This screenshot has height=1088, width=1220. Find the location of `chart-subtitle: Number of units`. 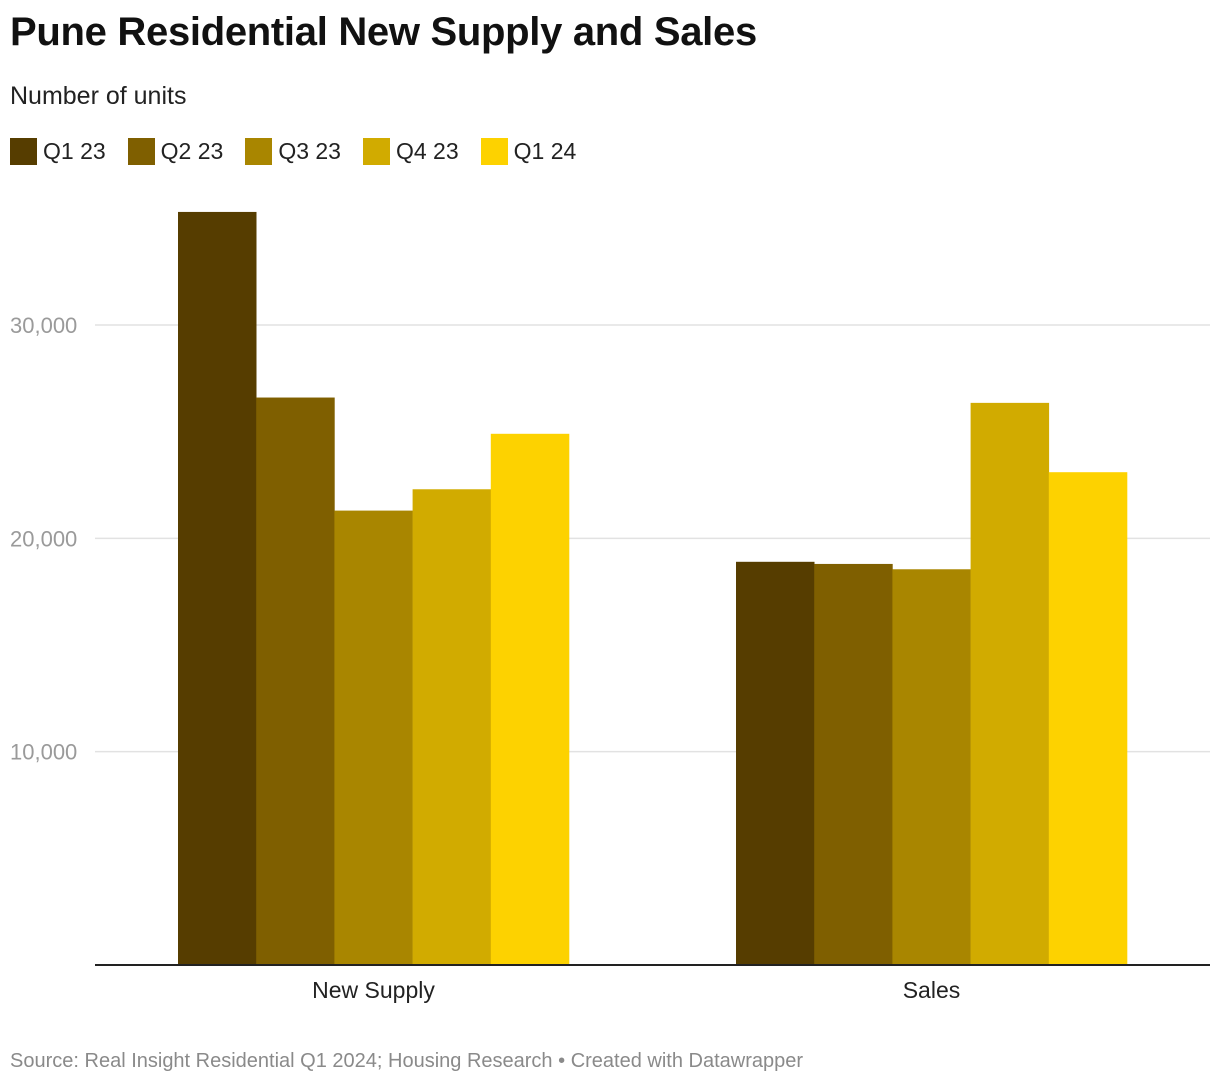

chart-subtitle: Number of units is located at coordinates (98, 96).